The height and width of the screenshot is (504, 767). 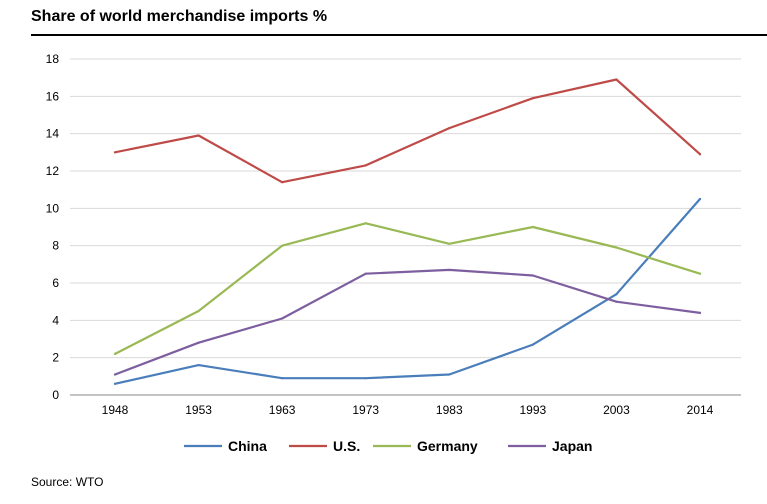 What do you see at coordinates (53, 96) in the screenshot?
I see `y-tick-label: 16` at bounding box center [53, 96].